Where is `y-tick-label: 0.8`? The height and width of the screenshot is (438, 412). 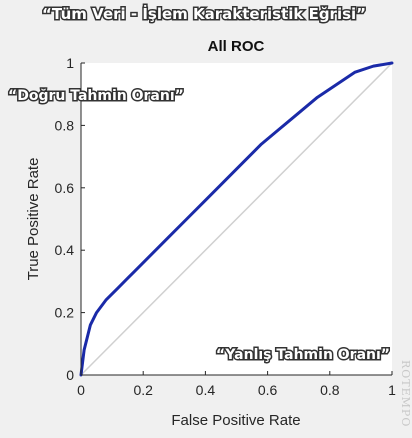 y-tick-label: 0.8 is located at coordinates (65, 125).